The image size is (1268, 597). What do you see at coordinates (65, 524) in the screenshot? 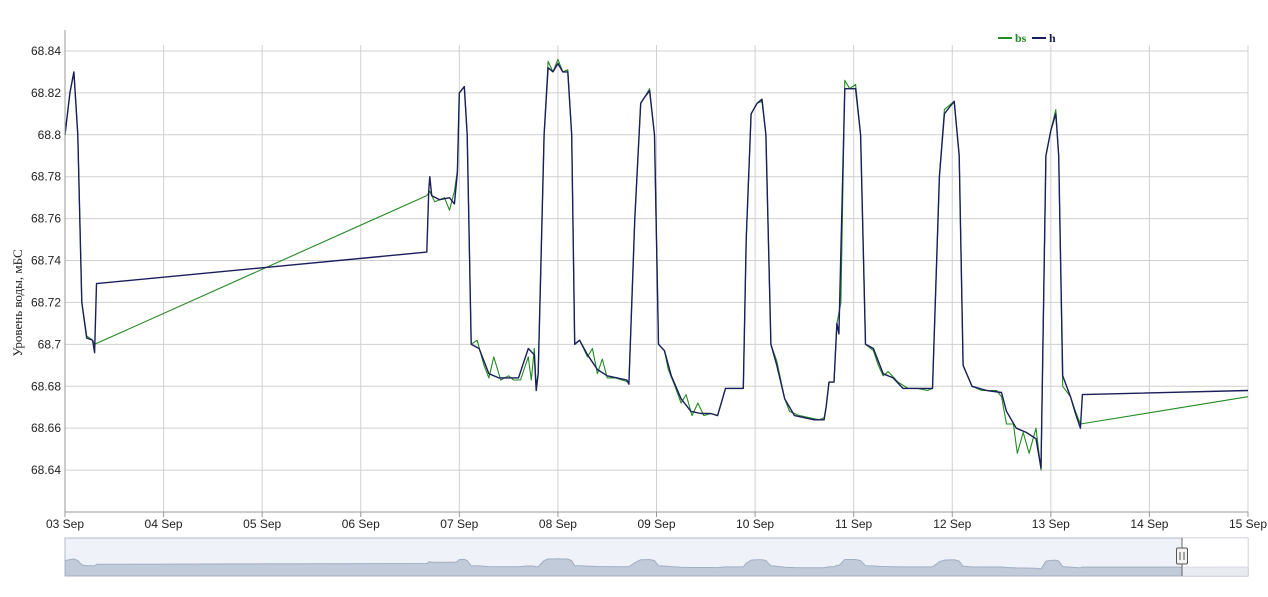
I see `x-tick-label: 03 Sep` at bounding box center [65, 524].